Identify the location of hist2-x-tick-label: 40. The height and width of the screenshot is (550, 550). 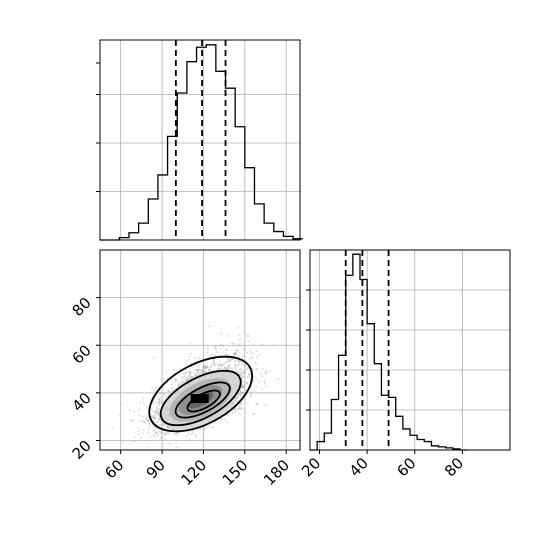
(359, 467).